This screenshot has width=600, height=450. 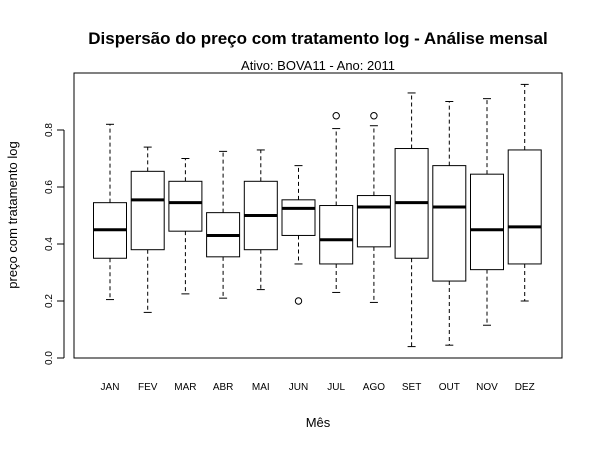 I want to click on y-axis-label: preço com tratamento log, so click(x=12, y=214).